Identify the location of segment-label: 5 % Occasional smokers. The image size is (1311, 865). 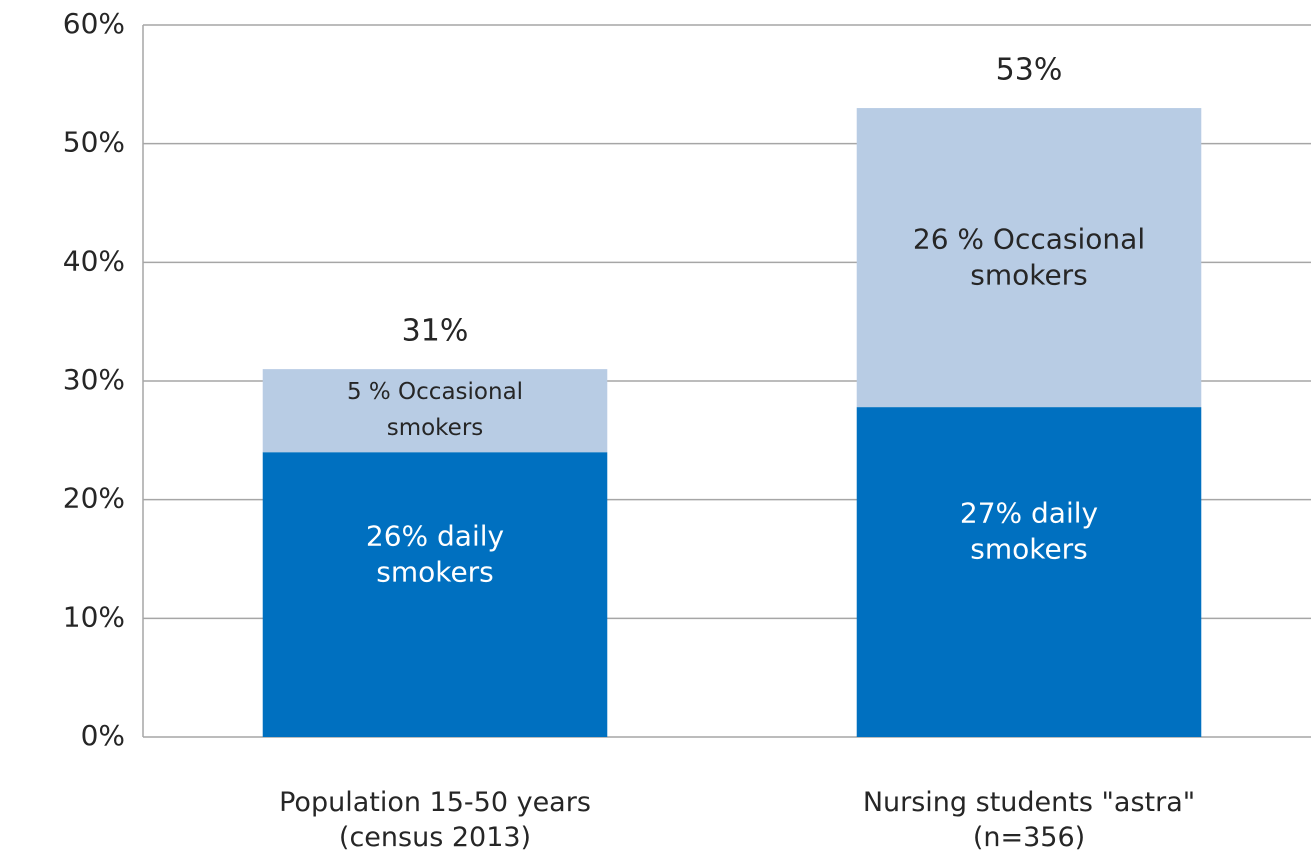
(435, 410).